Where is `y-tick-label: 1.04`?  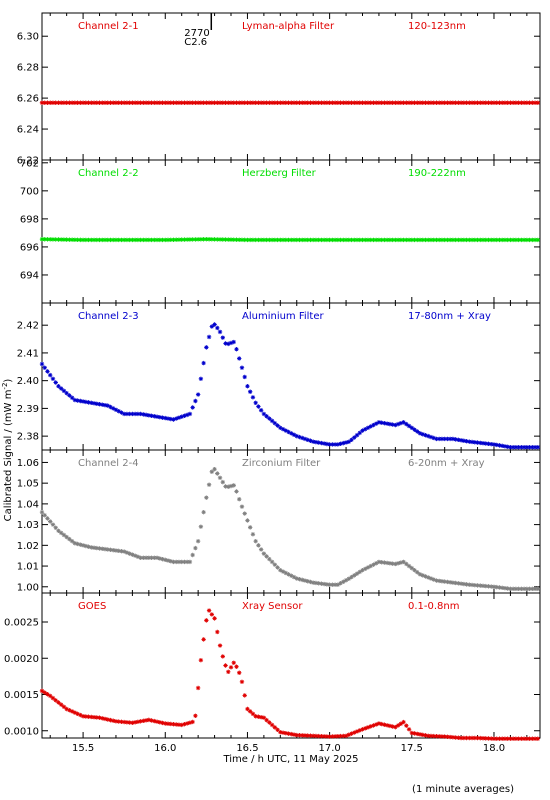 y-tick-label: 1.04 is located at coordinates (28, 504).